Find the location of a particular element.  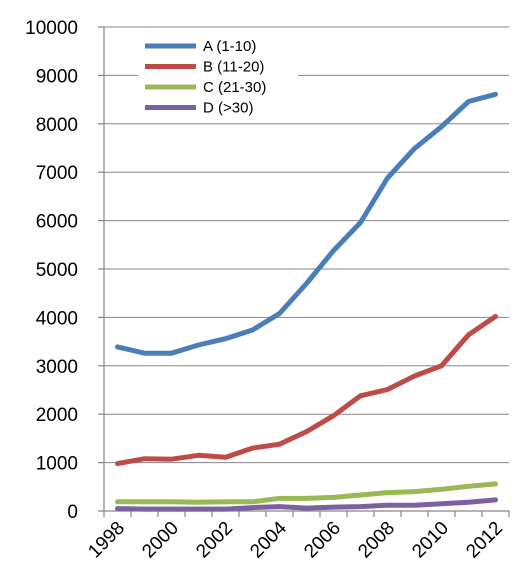

x-tick-label: 1998 is located at coordinates (106, 540).